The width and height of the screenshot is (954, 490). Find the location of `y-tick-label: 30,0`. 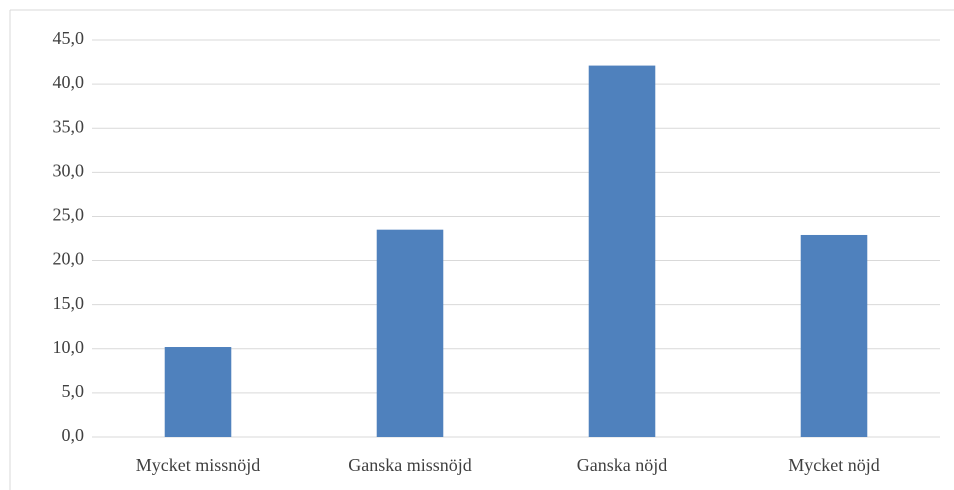

y-tick-label: 30,0 is located at coordinates (69, 170).